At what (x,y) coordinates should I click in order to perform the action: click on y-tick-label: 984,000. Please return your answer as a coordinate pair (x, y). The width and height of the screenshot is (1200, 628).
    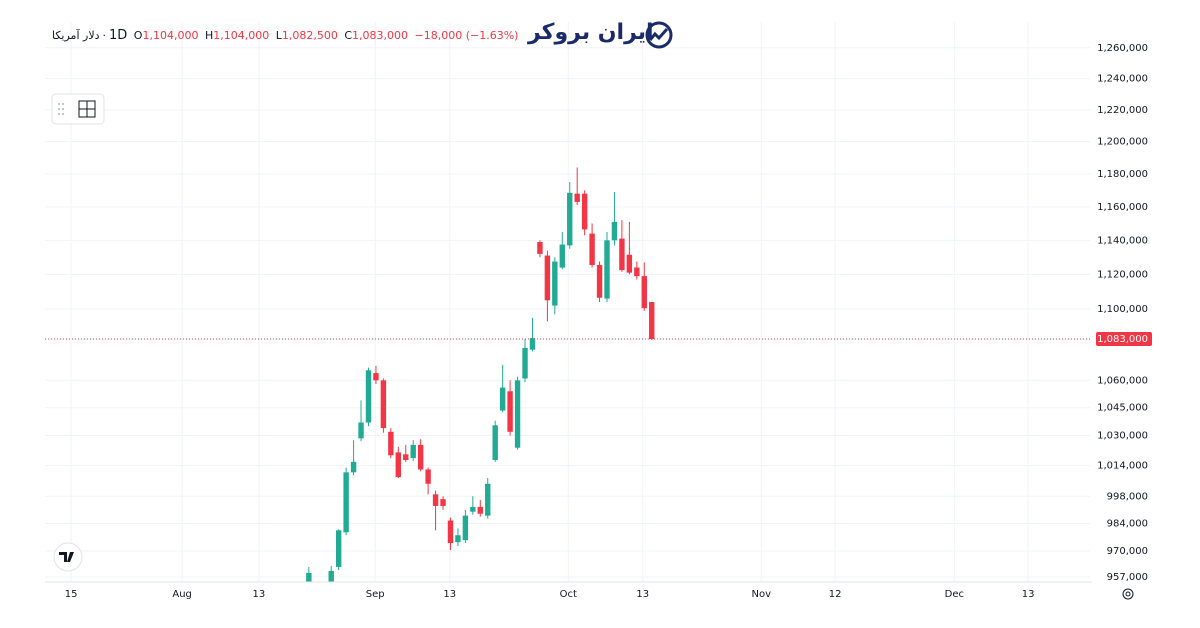
    Looking at the image, I should click on (1127, 523).